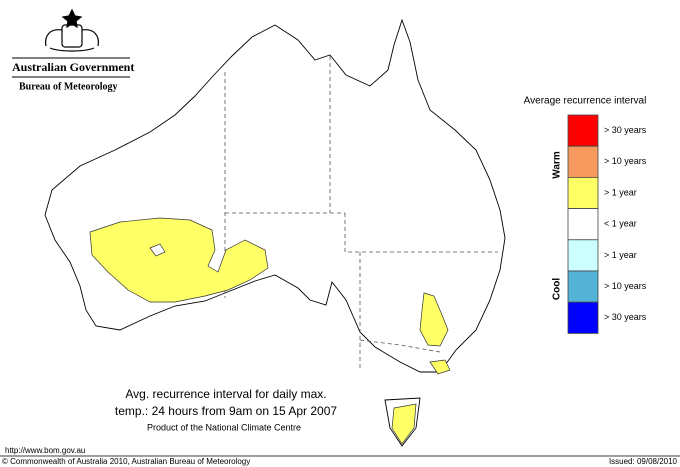  Describe the element at coordinates (585, 101) in the screenshot. I see `legend-title: Average recurrence interval` at that location.